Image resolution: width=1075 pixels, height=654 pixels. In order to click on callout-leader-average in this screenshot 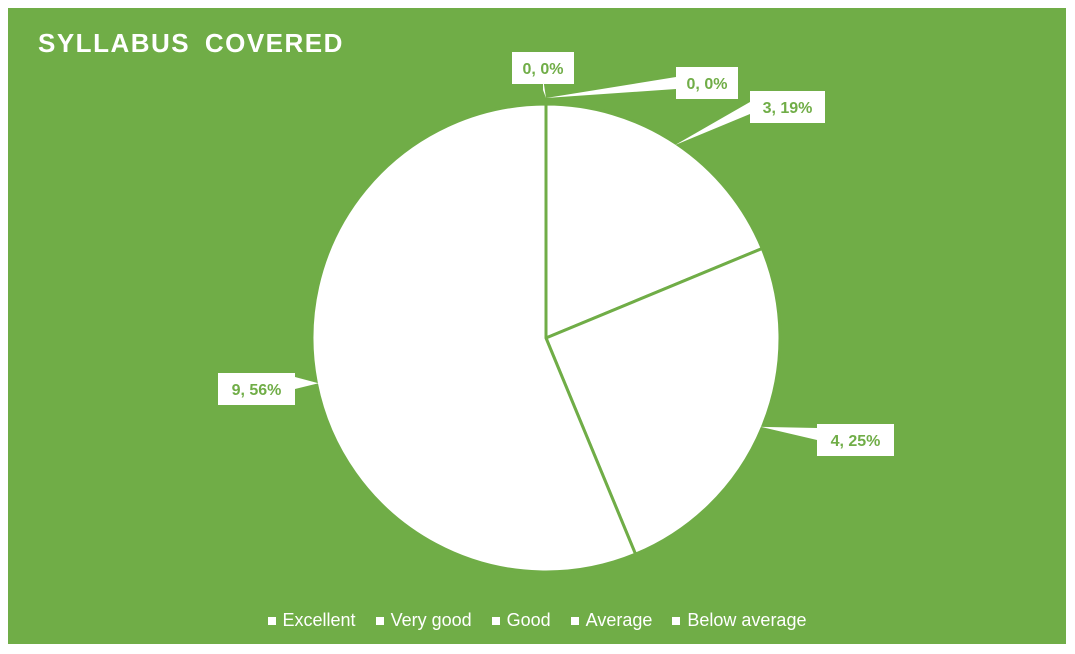, I will do `click(788, 433)`.